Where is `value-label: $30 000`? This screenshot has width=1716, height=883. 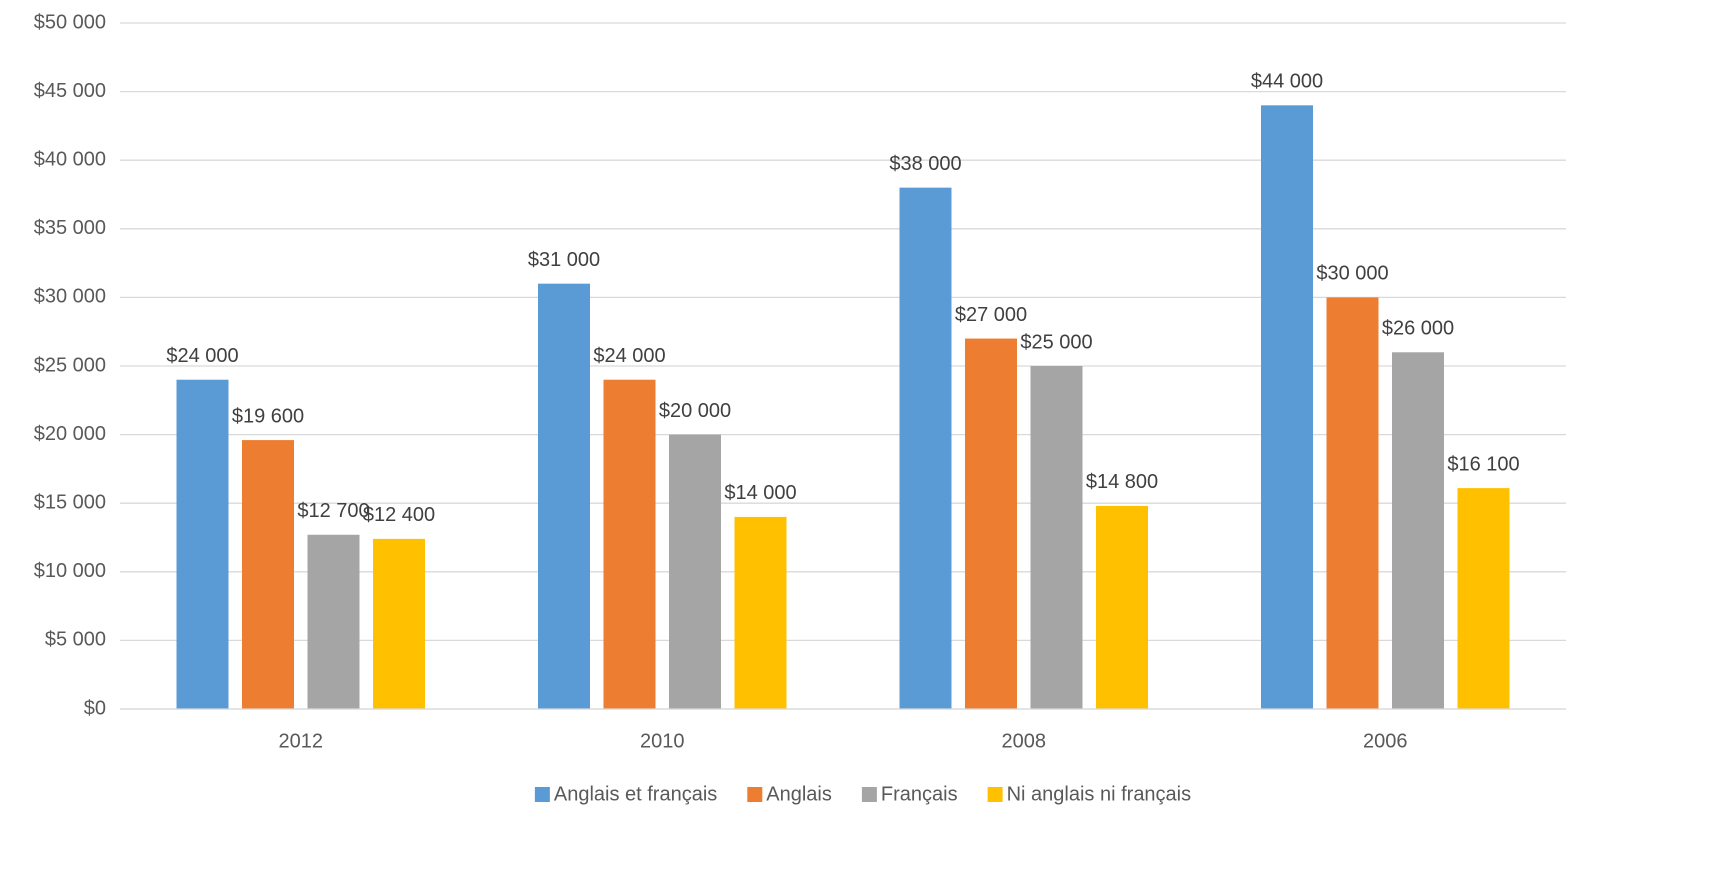 value-label: $30 000 is located at coordinates (1352, 274).